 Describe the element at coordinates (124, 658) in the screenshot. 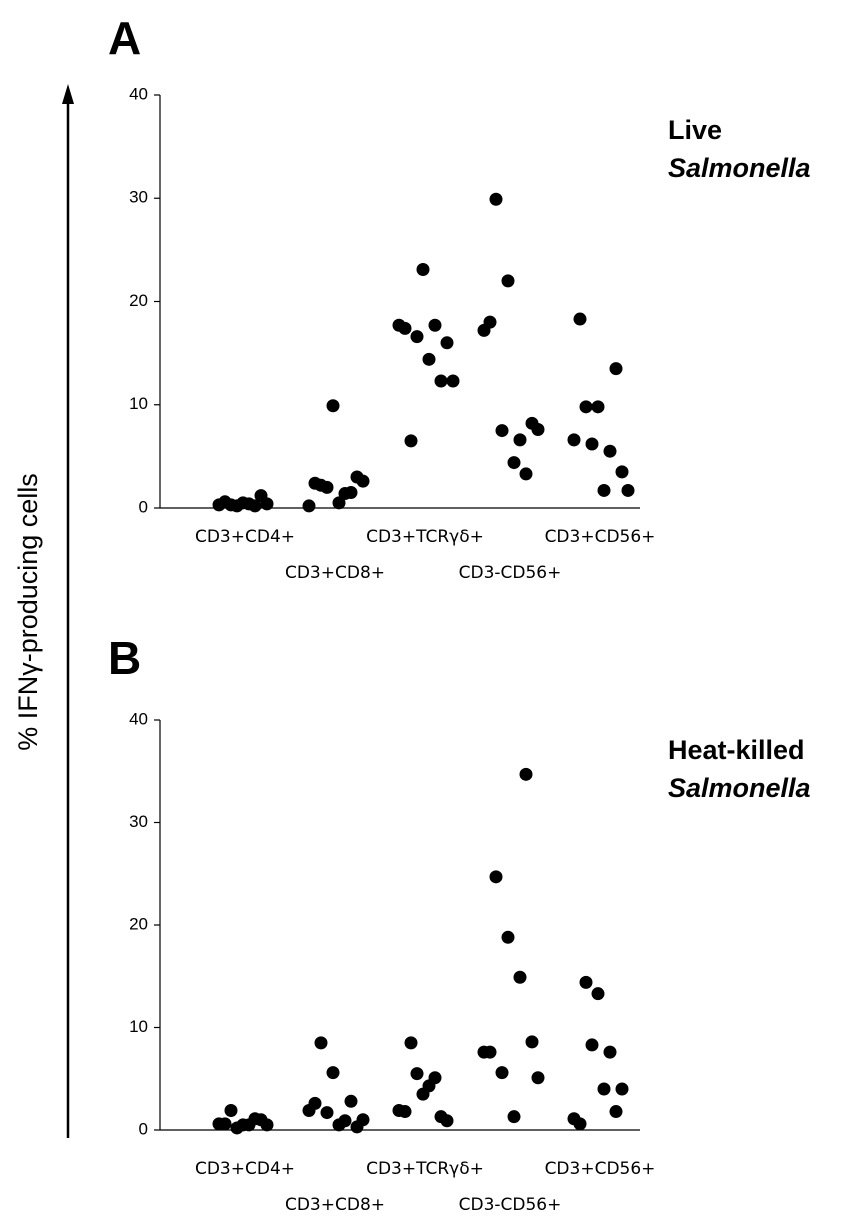

I see `panel-label: B` at that location.